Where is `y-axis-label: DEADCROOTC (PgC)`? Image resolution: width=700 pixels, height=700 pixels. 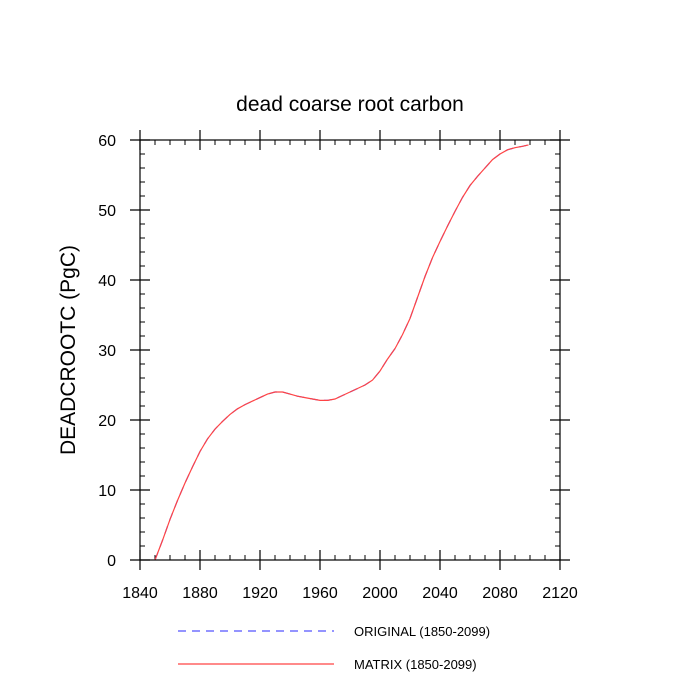
y-axis-label: DEADCROOTC (PgC) is located at coordinates (68, 350).